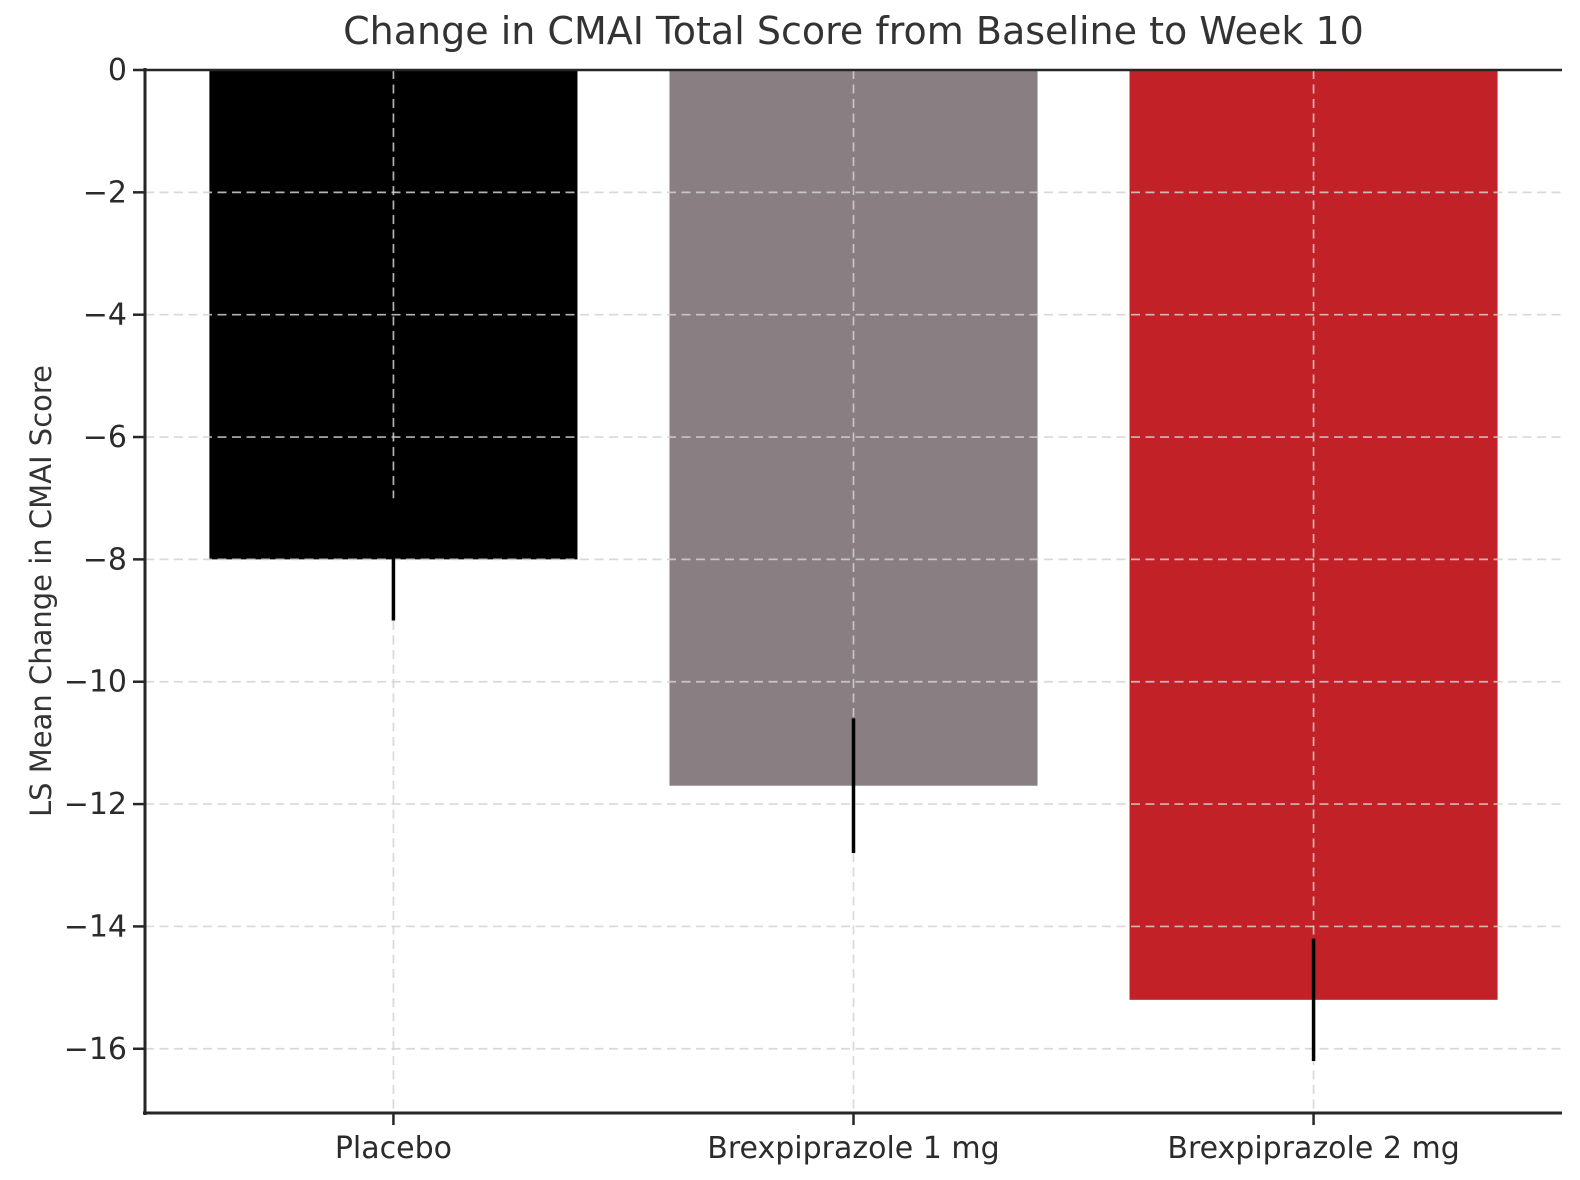  What do you see at coordinates (105, 559) in the screenshot?
I see `y-tick-label: −8` at bounding box center [105, 559].